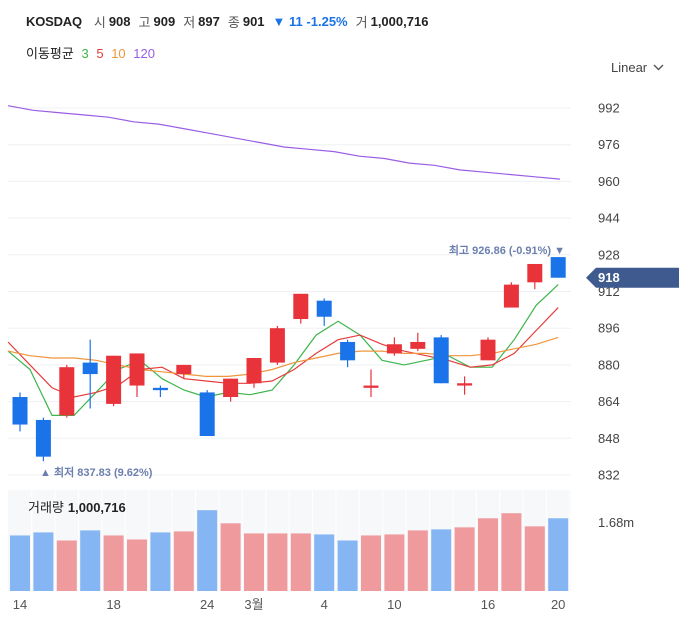 The width and height of the screenshot is (689, 628). I want to click on x-tick-label: 20, so click(558, 604).